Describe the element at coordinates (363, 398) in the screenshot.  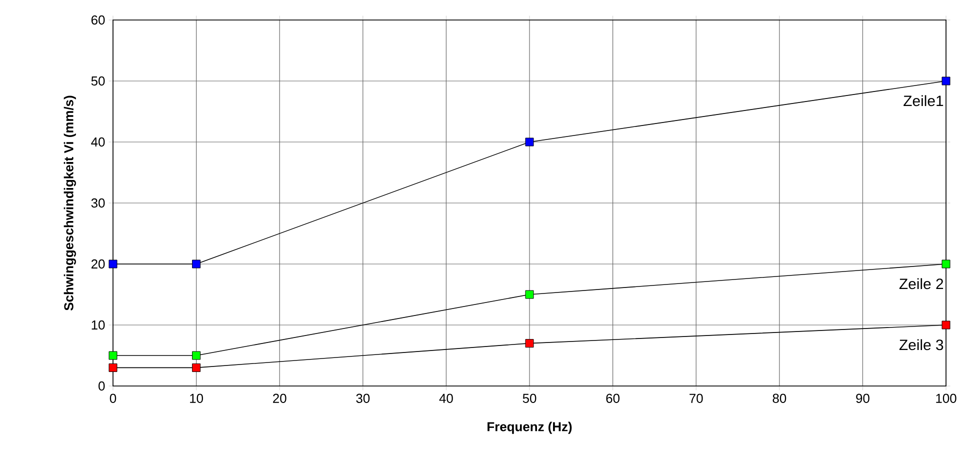
I see `x-tick-label: 30` at that location.